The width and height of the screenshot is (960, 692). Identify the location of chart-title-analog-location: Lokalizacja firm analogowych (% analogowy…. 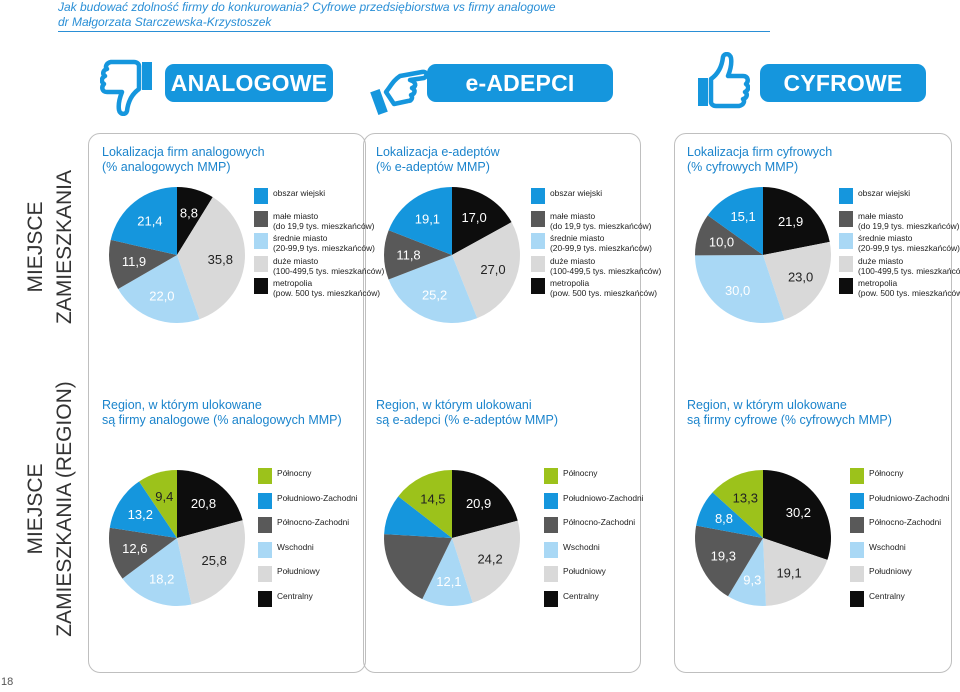
(183, 160).